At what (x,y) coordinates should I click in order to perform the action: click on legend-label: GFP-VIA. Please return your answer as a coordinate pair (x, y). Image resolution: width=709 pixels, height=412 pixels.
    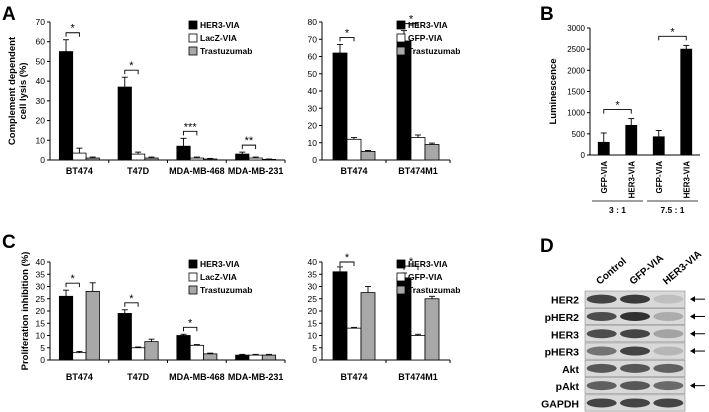
    Looking at the image, I should click on (425, 38).